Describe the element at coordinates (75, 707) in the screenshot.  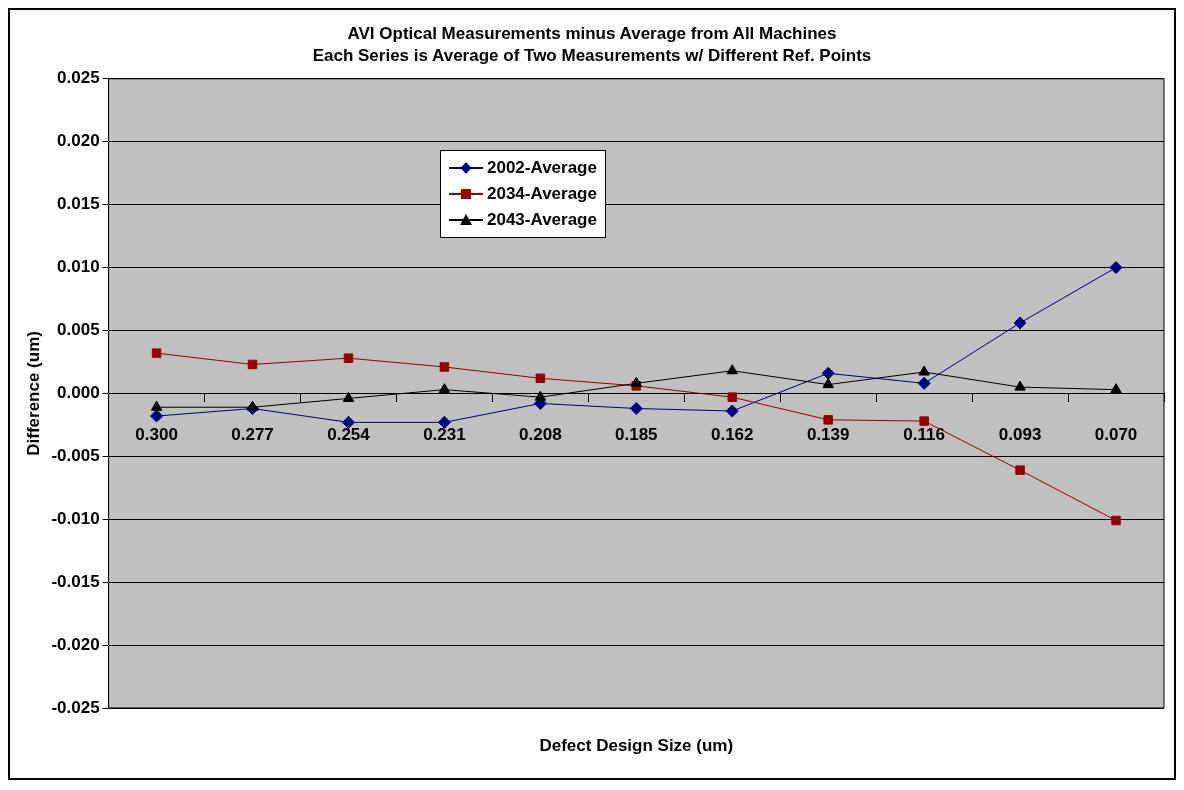
I see `y-tick-label: -0.025` at that location.